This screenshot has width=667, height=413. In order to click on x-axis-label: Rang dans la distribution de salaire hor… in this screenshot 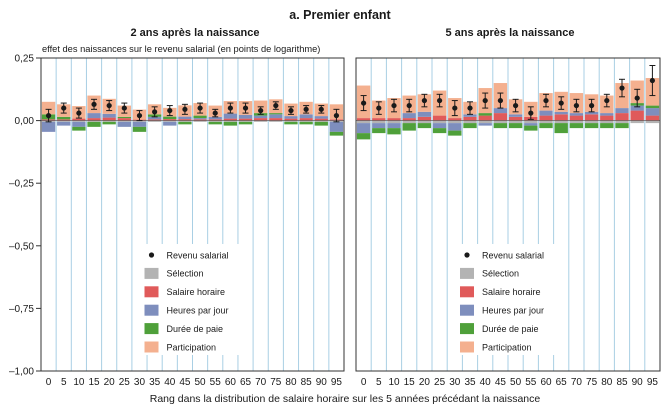, I will do `click(345, 399)`.